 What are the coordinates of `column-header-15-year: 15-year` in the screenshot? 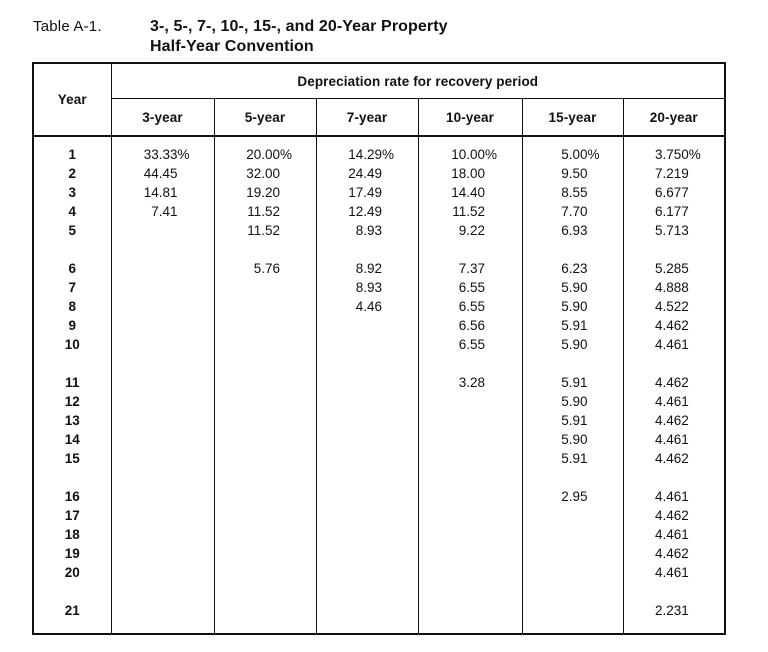 It's located at (572, 117).